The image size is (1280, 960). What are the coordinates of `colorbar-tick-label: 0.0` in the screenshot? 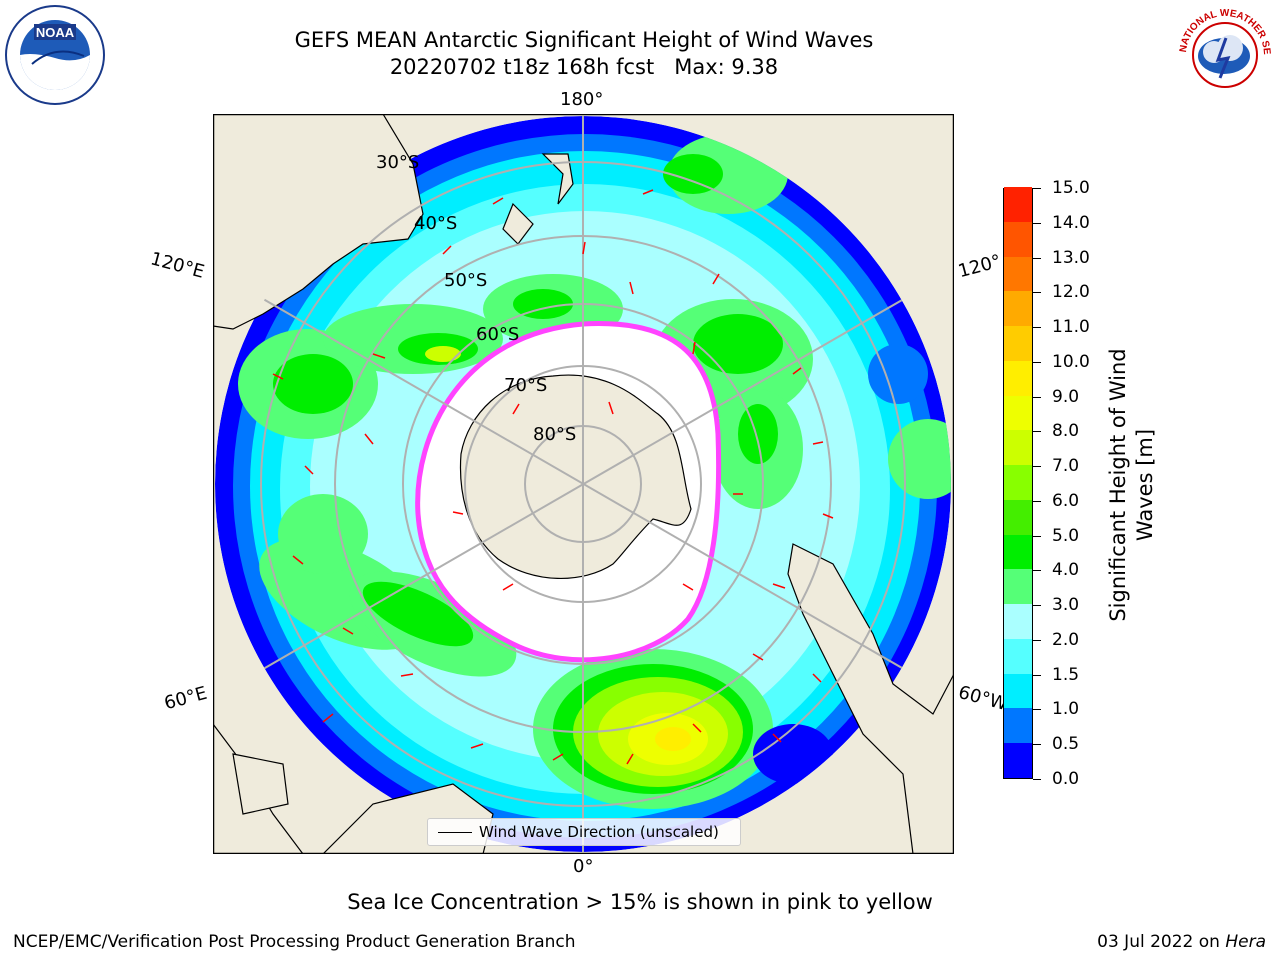 It's located at (1066, 779).